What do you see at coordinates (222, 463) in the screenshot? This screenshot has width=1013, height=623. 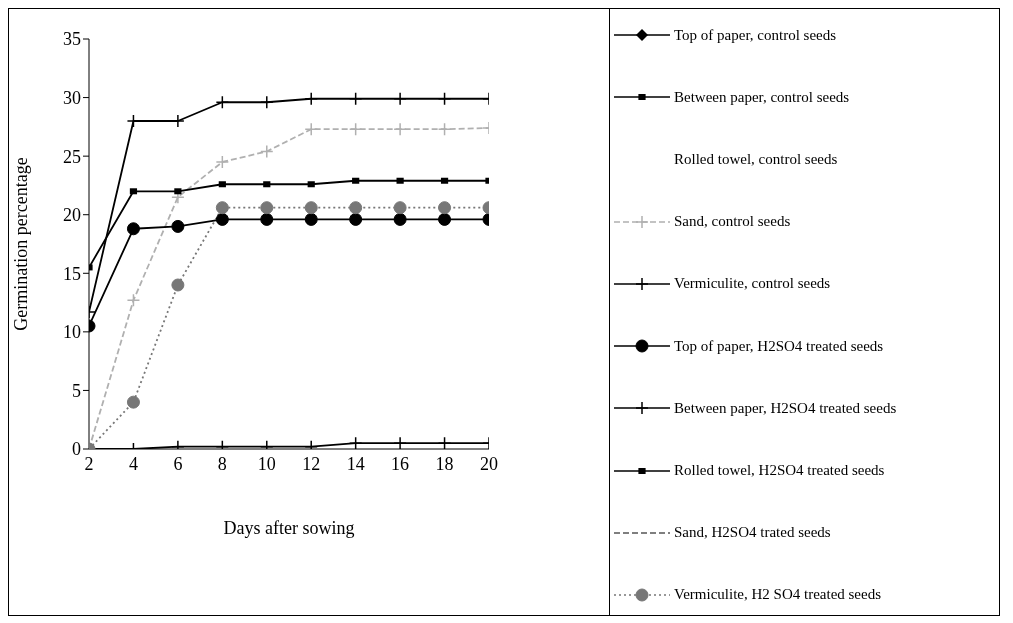 I see `x-tick-label: 8` at bounding box center [222, 463].